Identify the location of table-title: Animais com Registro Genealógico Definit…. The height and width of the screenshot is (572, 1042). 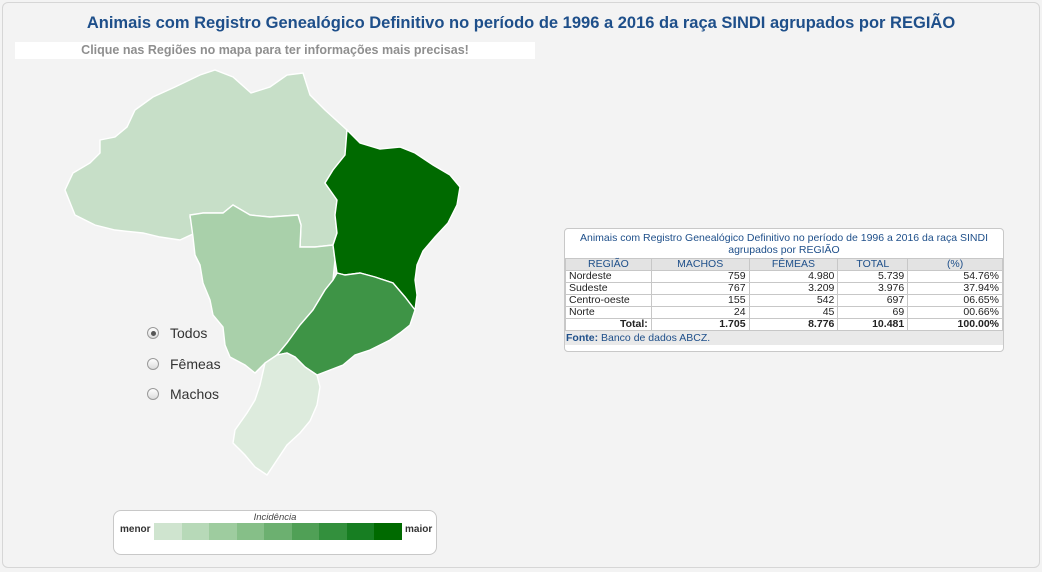
(784, 244).